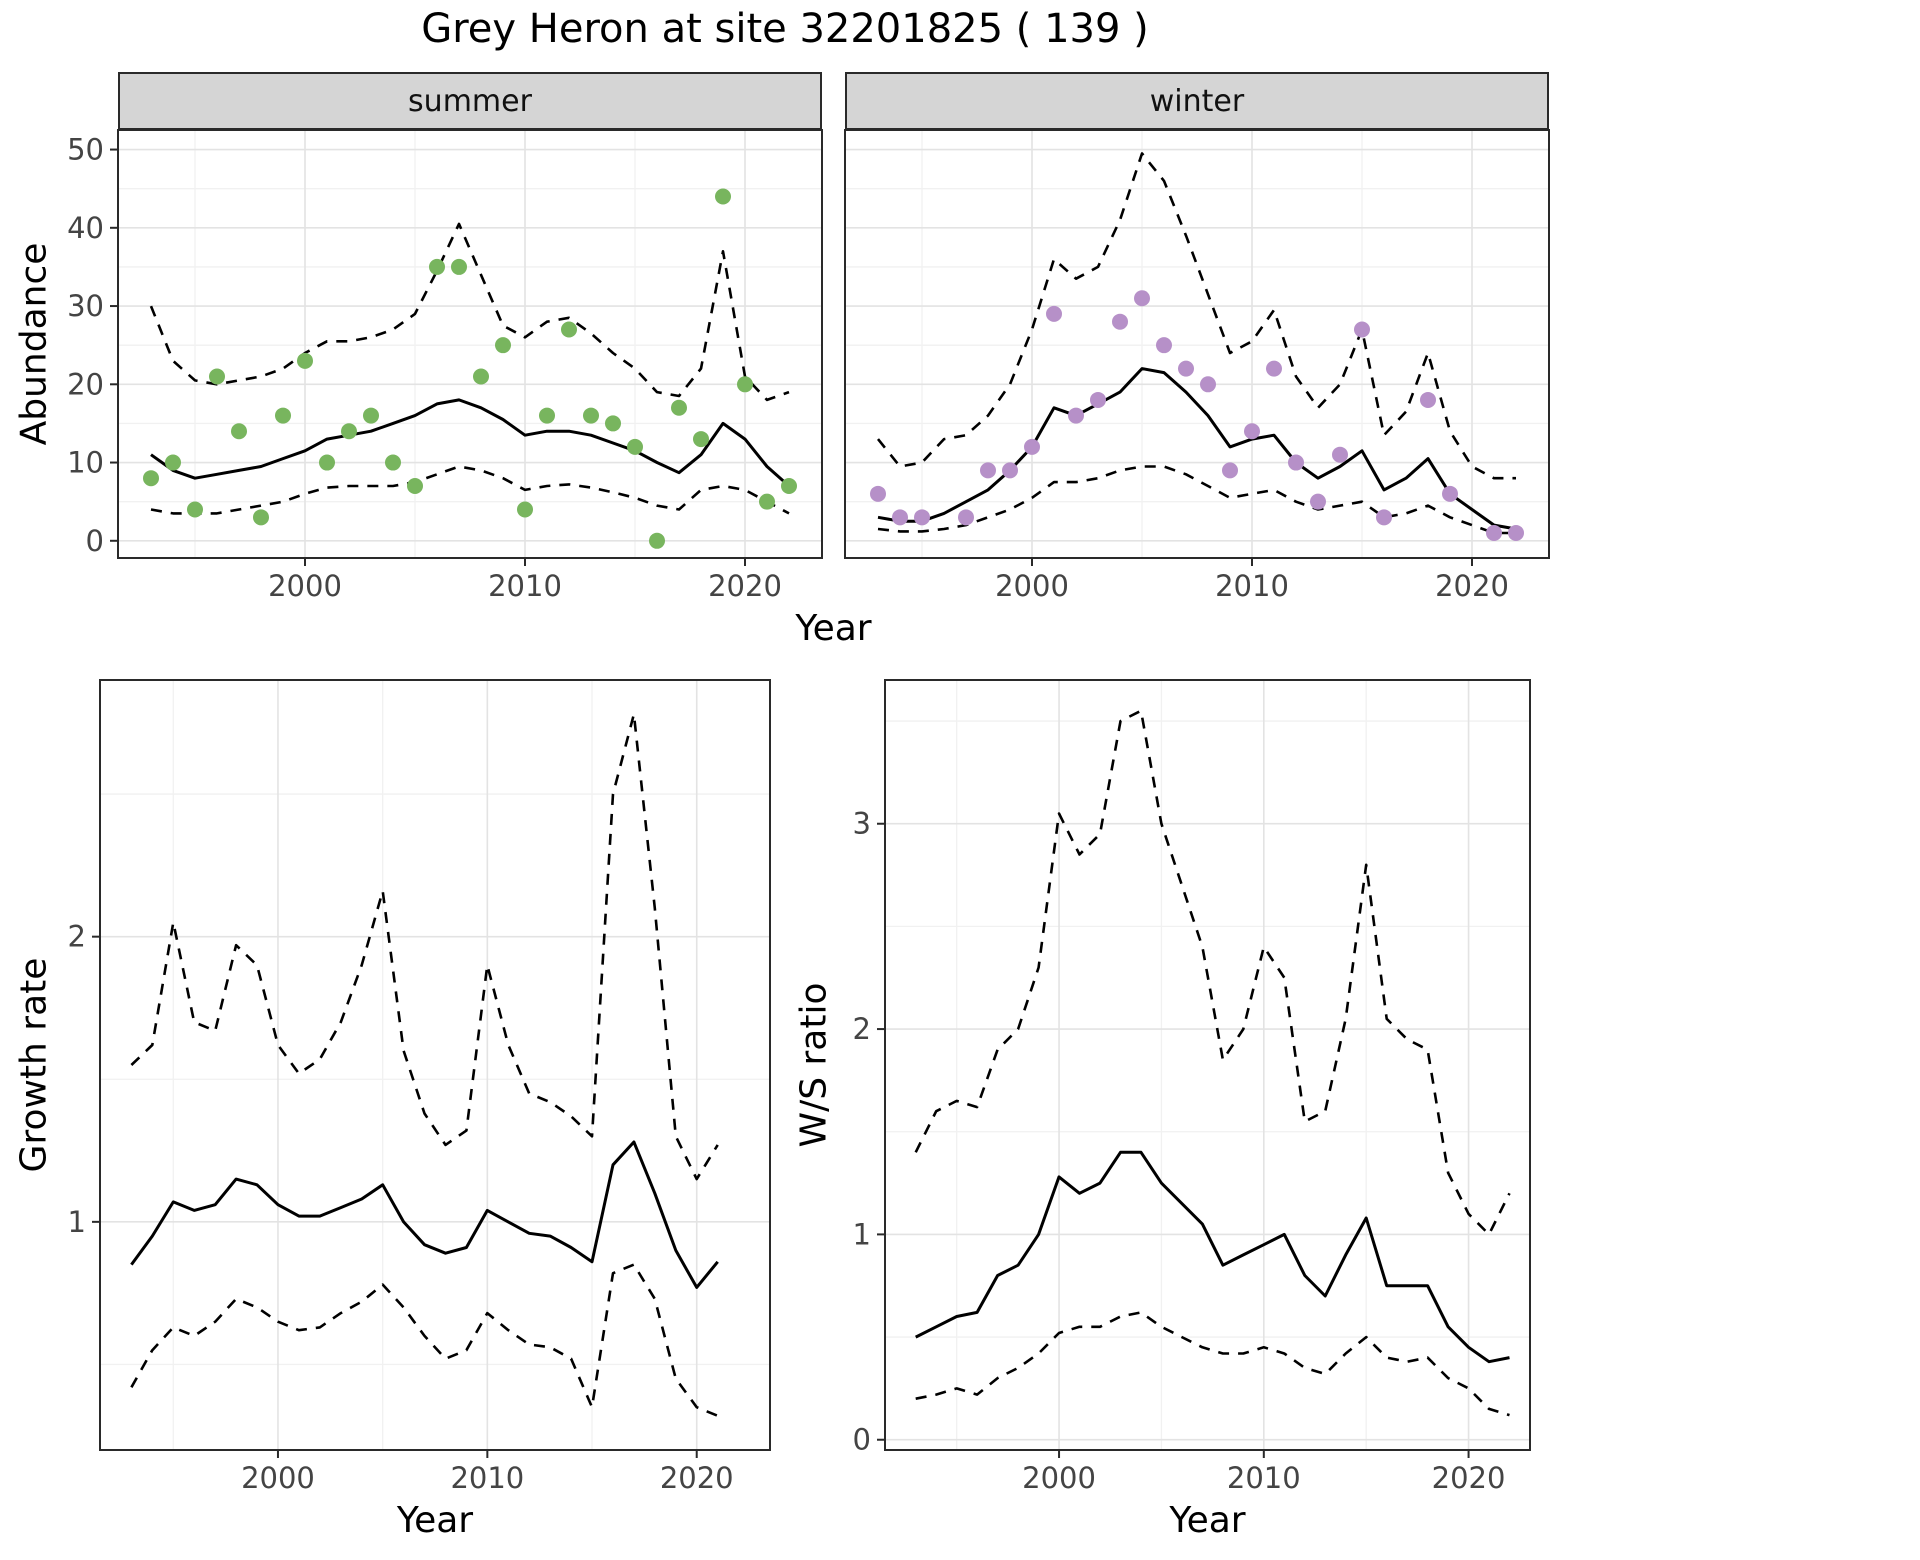  What do you see at coordinates (1207, 1520) in the screenshot?
I see `ws-year-axis-label: Year` at bounding box center [1207, 1520].